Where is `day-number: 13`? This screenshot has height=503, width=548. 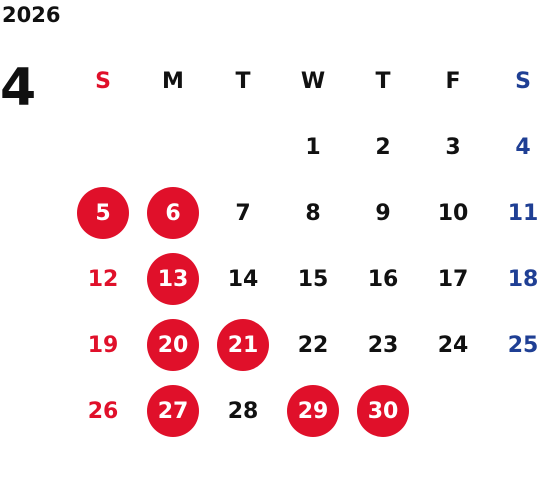 day-number: 13 is located at coordinates (173, 279).